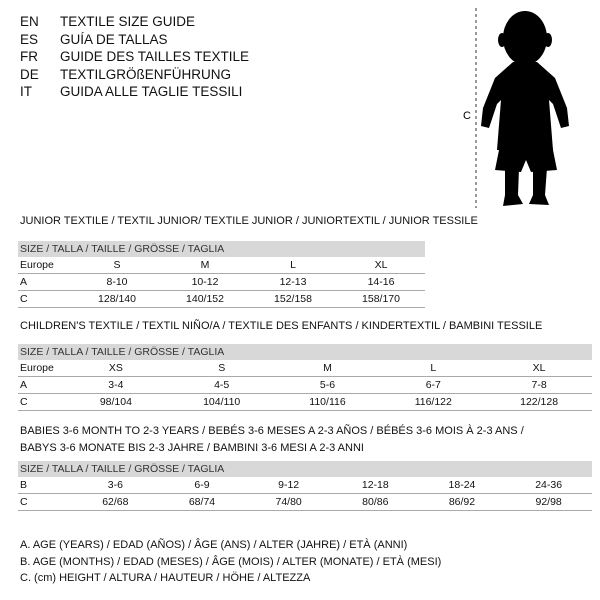 The width and height of the screenshot is (600, 600). Describe the element at coordinates (327, 402) in the screenshot. I see `cell: 110/116` at that location.